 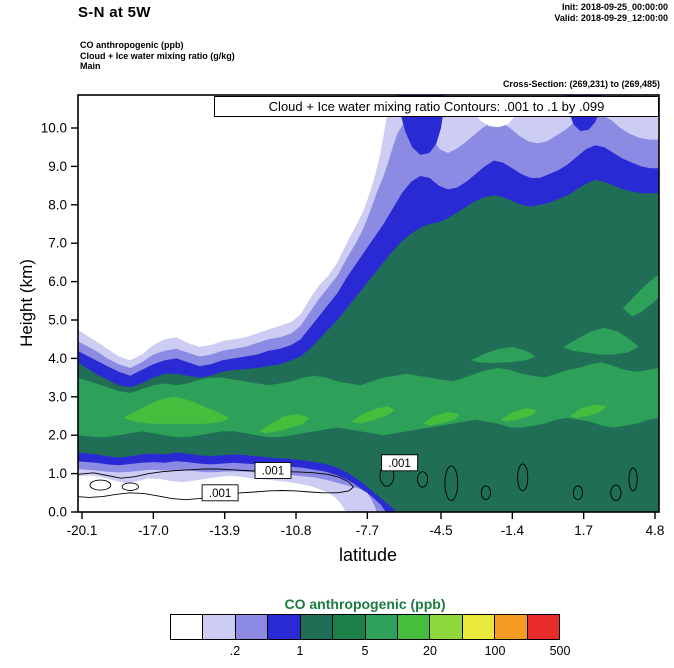 I want to click on contour-label-text-1: .001, so click(x=220, y=494).